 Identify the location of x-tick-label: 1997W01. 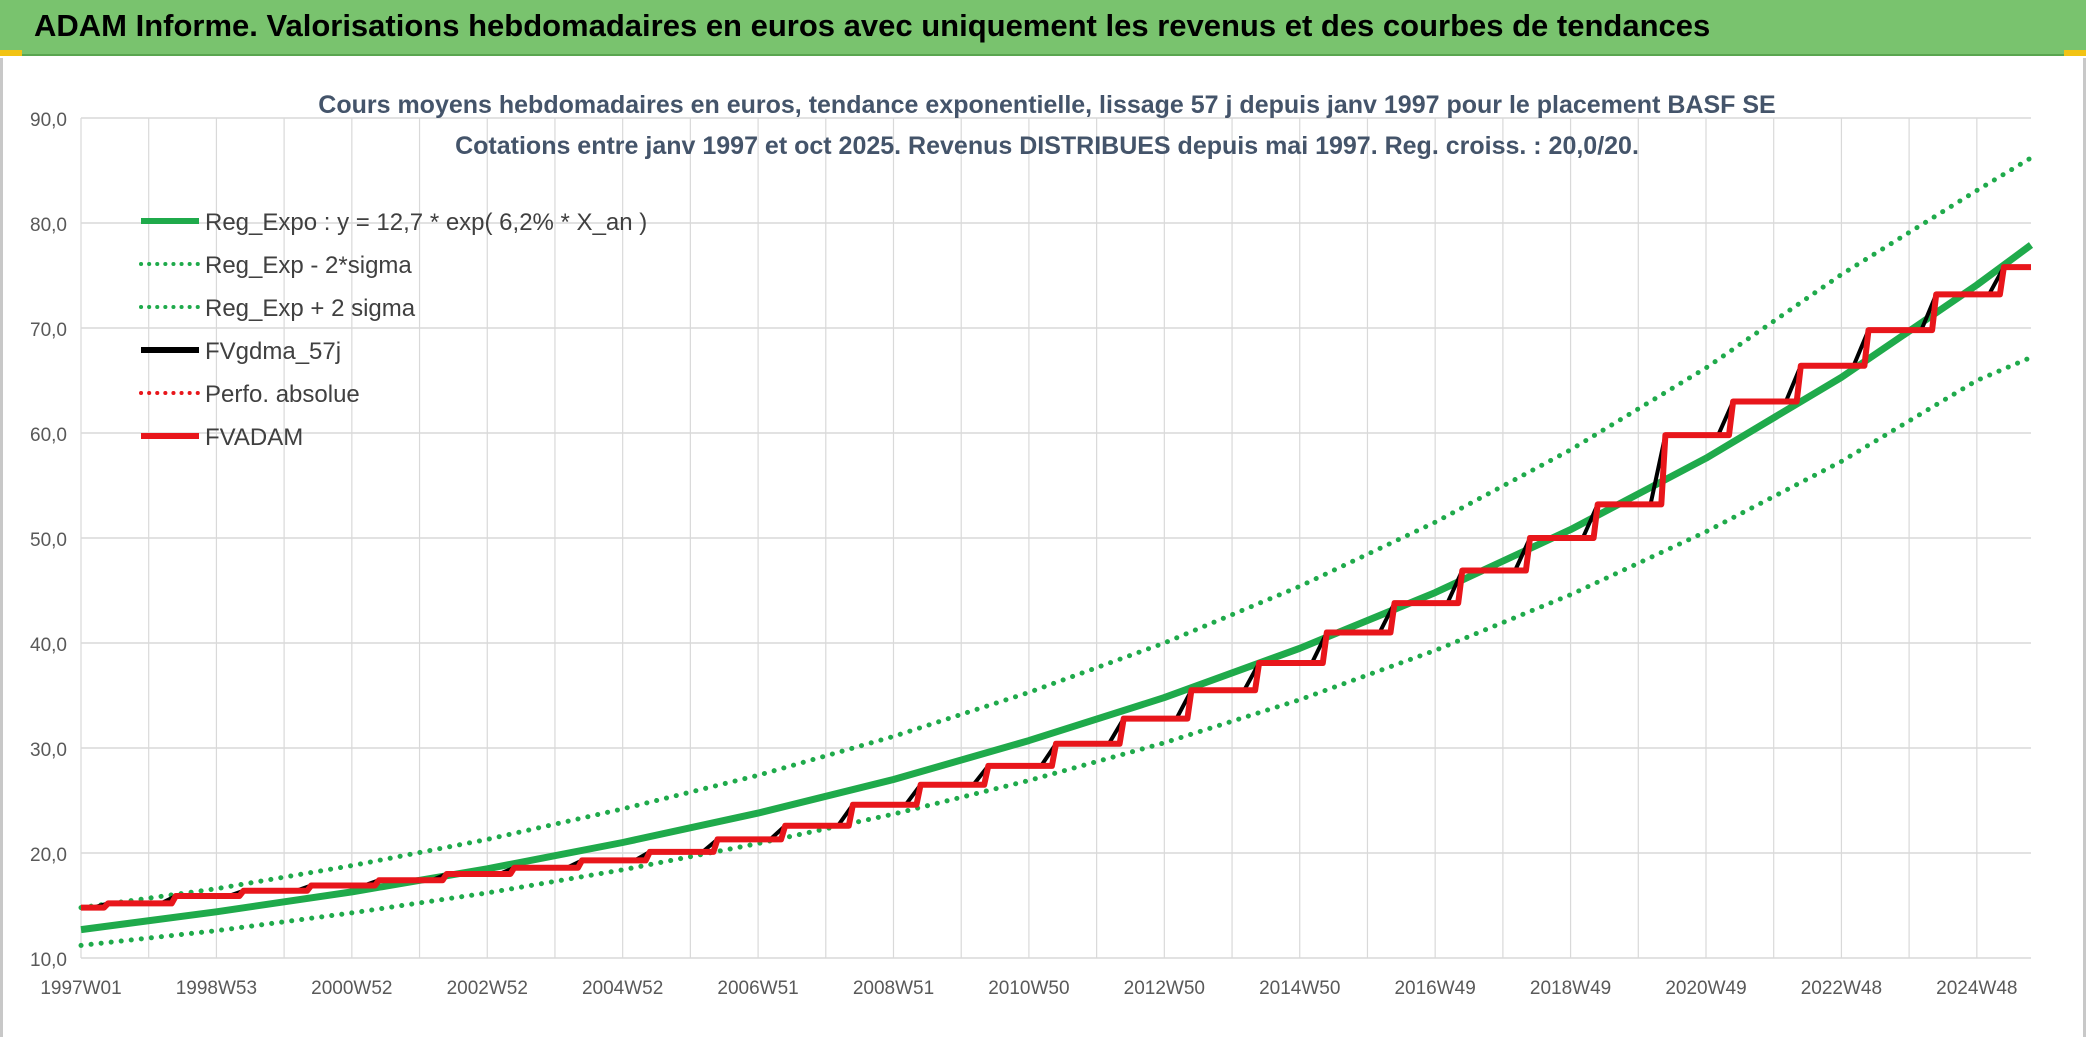
(80, 988).